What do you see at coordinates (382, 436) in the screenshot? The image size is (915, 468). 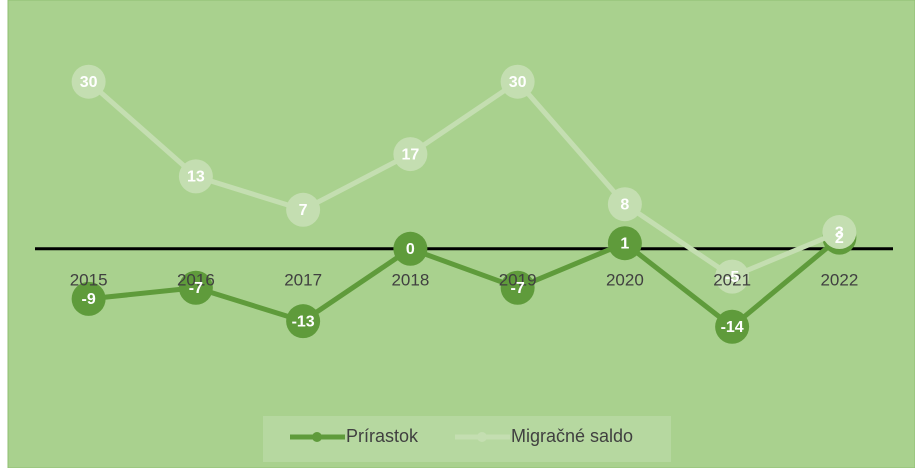 I see `legend-label: Prírastok` at bounding box center [382, 436].